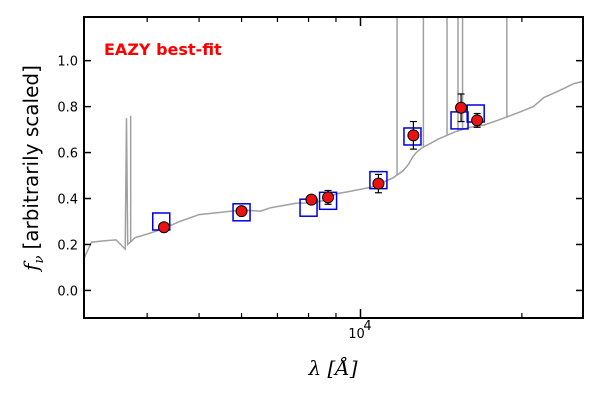 The width and height of the screenshot is (600, 400). Describe the element at coordinates (163, 49) in the screenshot. I see `fit-annotation: EAZY best-fit` at that location.